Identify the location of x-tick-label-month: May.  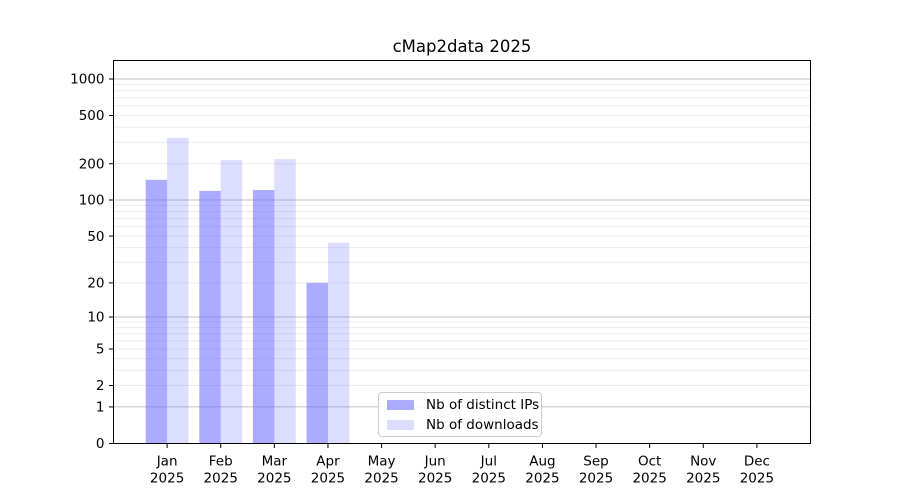
(382, 462).